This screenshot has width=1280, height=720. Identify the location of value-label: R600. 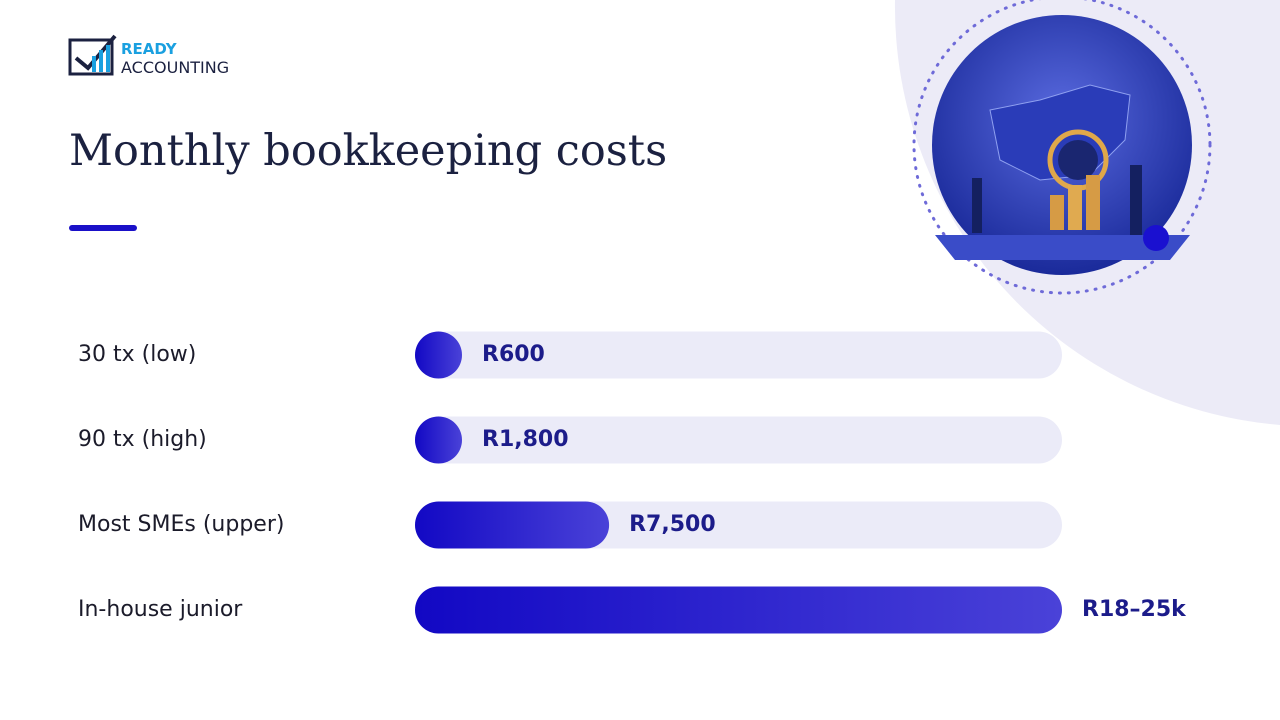
(513, 354).